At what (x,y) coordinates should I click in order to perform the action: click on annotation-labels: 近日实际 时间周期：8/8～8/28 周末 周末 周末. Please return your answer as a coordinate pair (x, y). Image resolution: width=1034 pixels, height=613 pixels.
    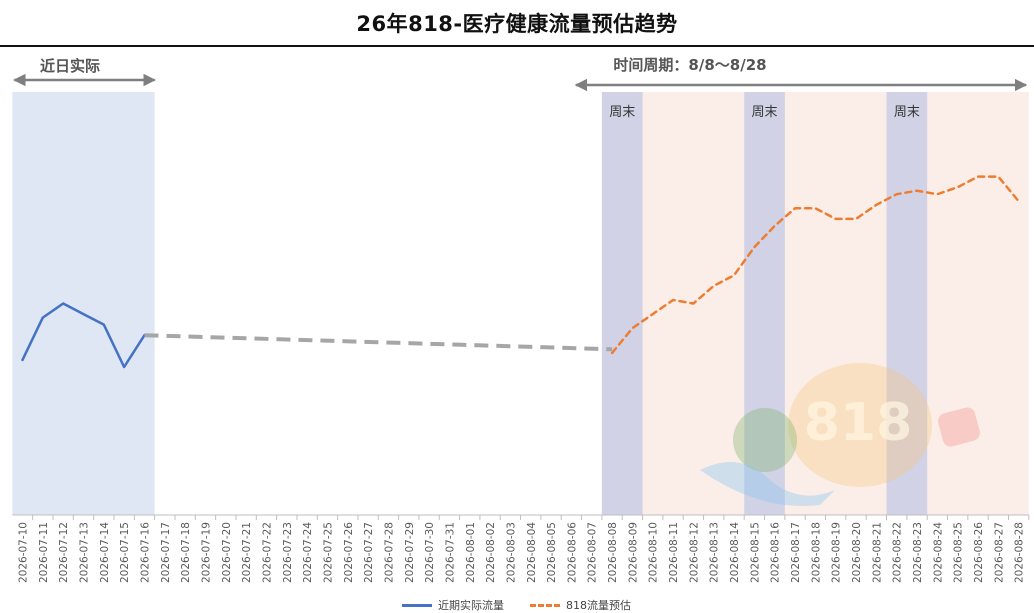
    Looking at the image, I should click on (480, 88).